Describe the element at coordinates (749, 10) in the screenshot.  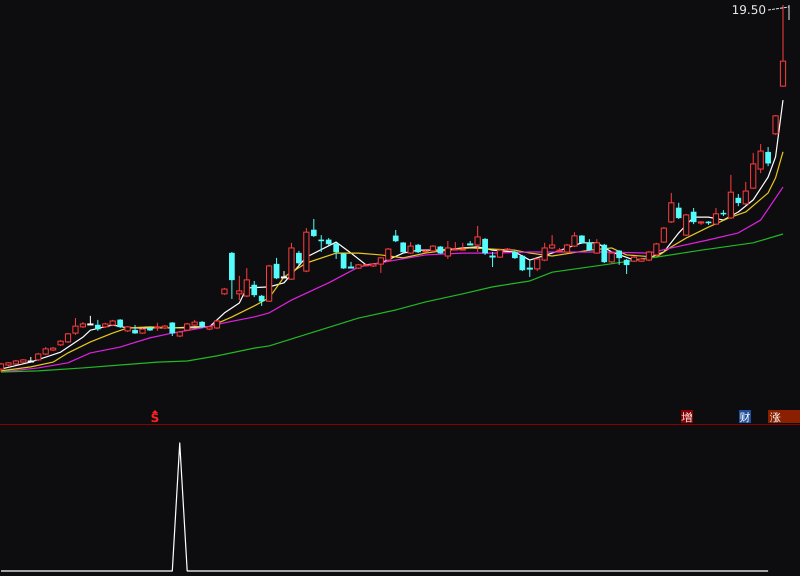
I see `annotation: 19.50` at that location.